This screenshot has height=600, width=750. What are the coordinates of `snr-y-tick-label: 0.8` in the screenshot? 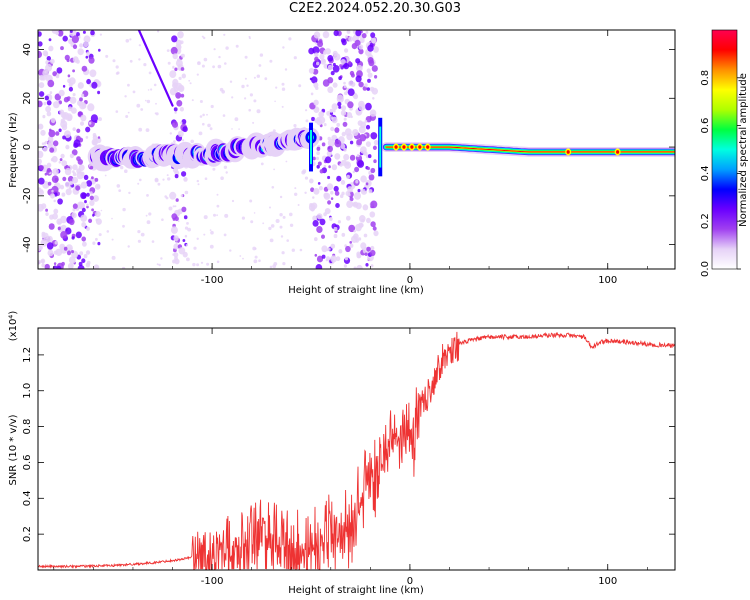 It's located at (27, 427).